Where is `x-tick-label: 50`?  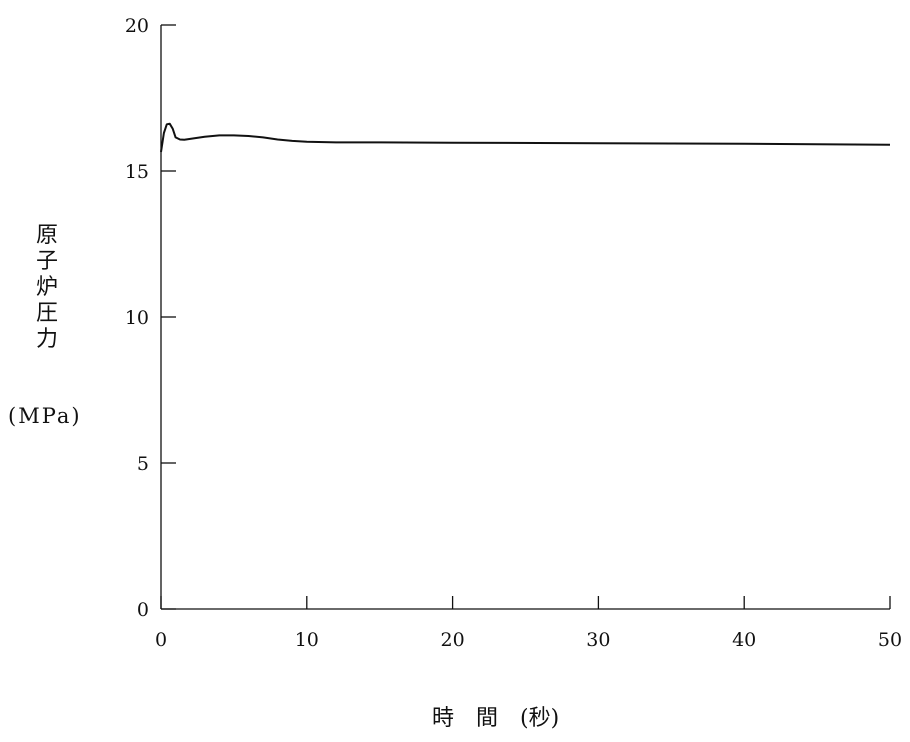
x-tick-label: 50 is located at coordinates (890, 640).